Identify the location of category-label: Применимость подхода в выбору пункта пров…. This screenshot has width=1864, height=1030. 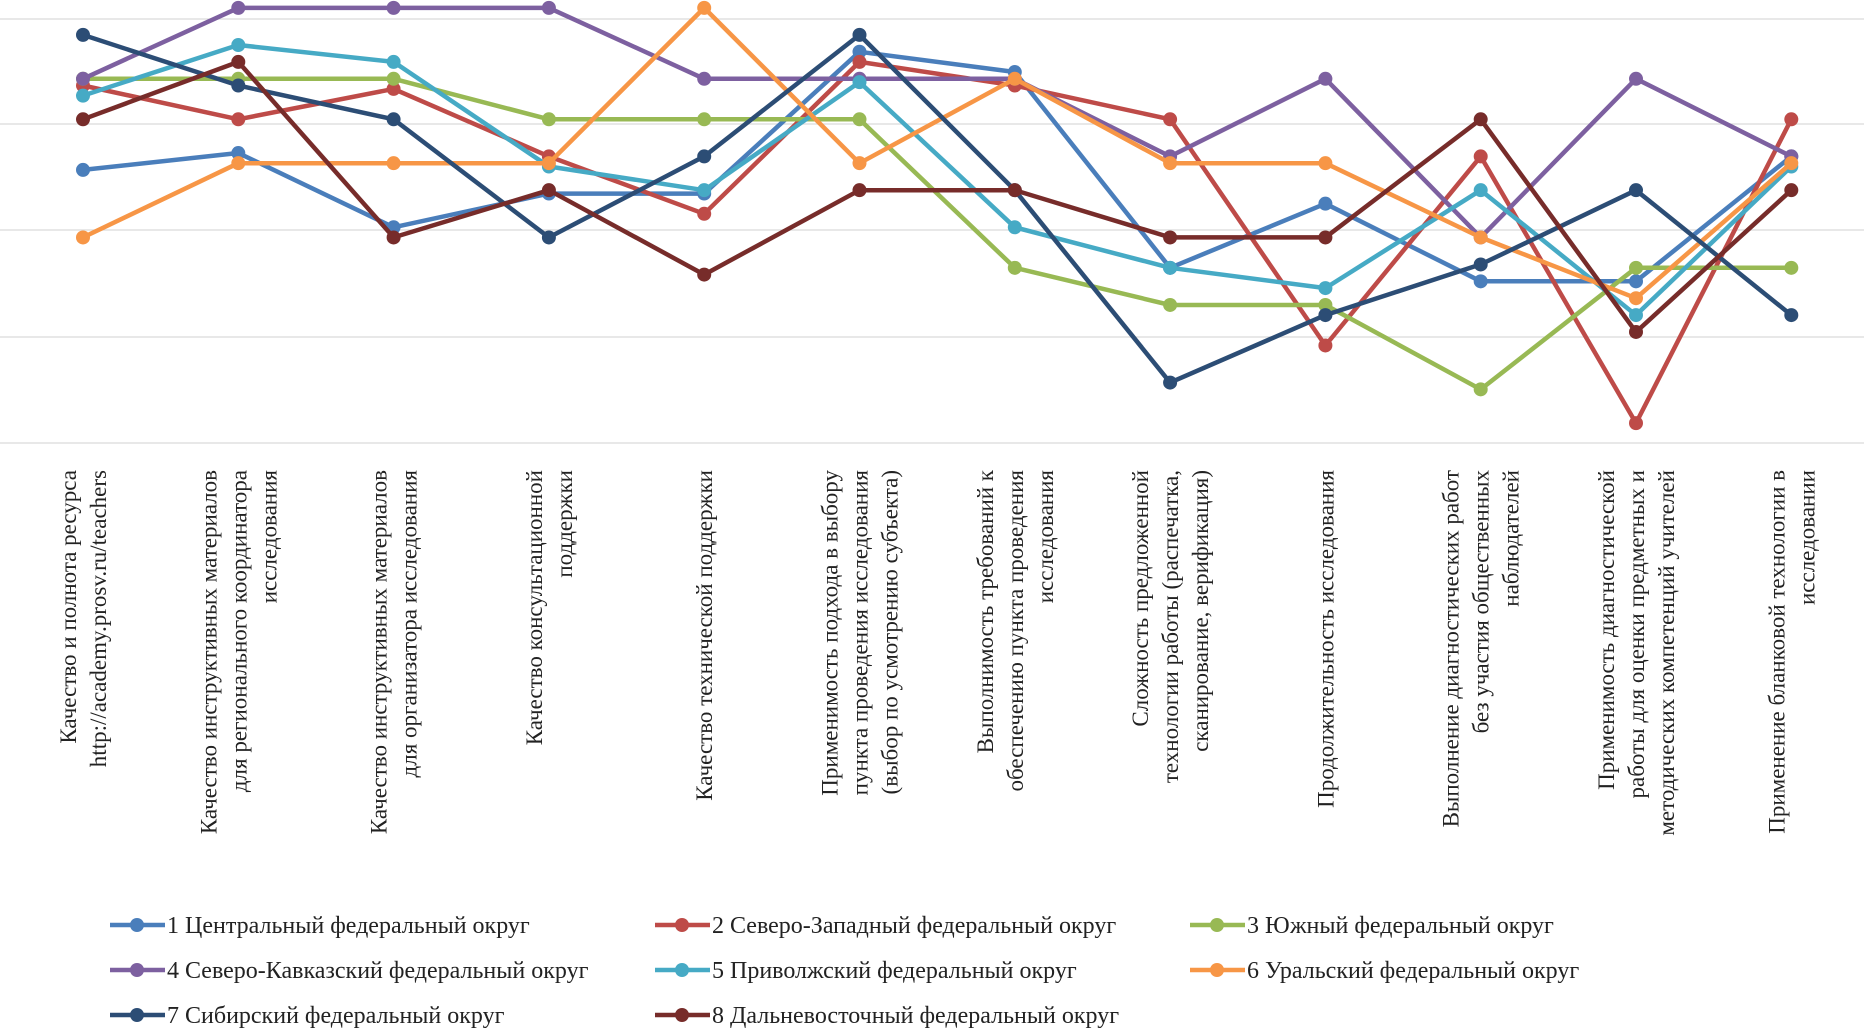
(860, 633).